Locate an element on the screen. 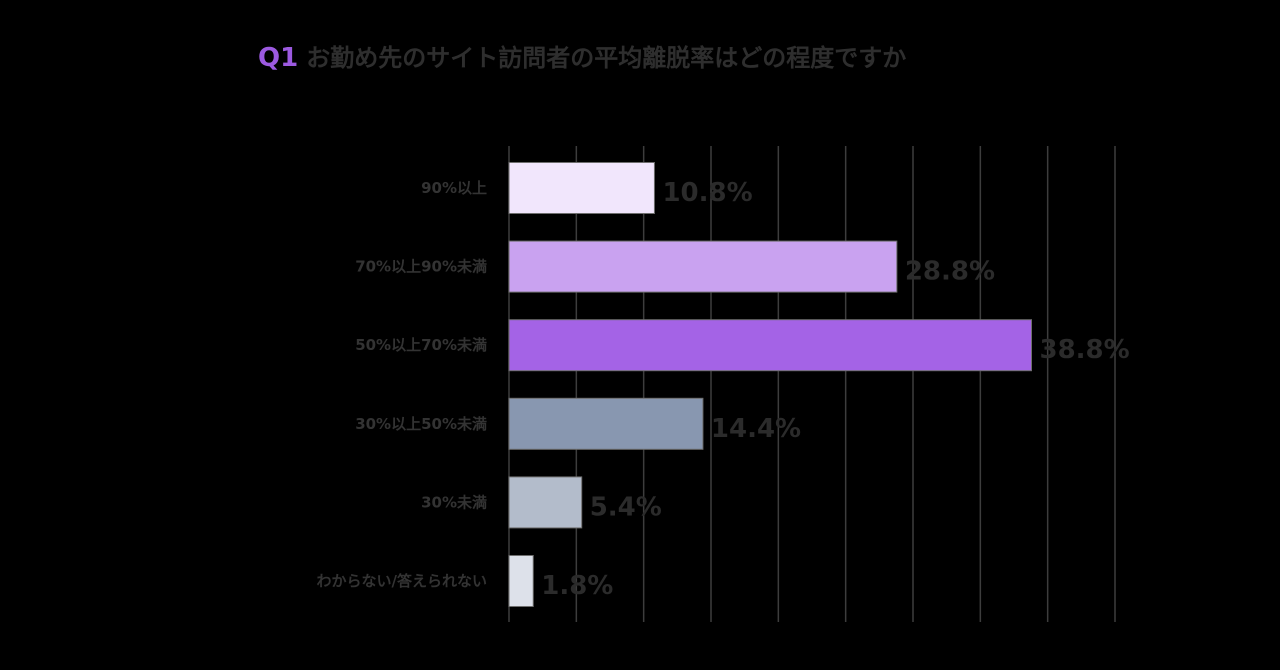 This screenshot has width=1280, height=670. value-label-2: 38.8% is located at coordinates (1085, 350).